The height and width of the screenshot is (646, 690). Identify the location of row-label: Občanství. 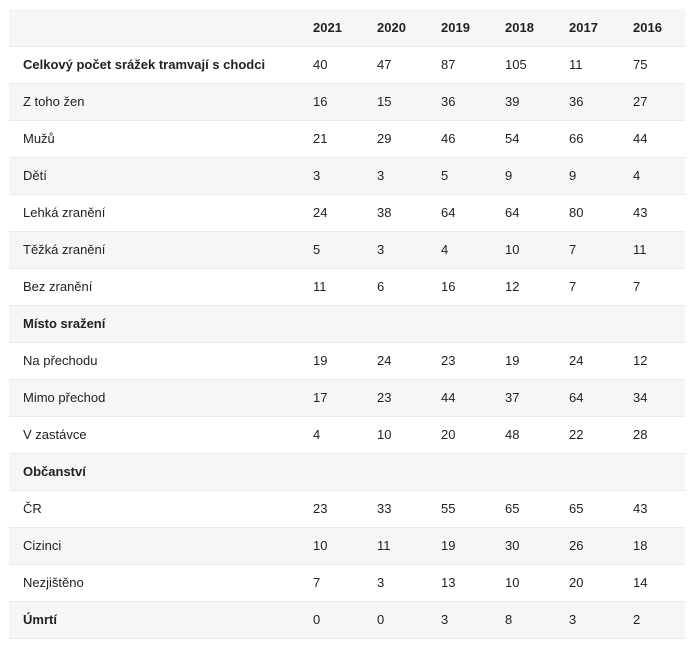
(154, 472).